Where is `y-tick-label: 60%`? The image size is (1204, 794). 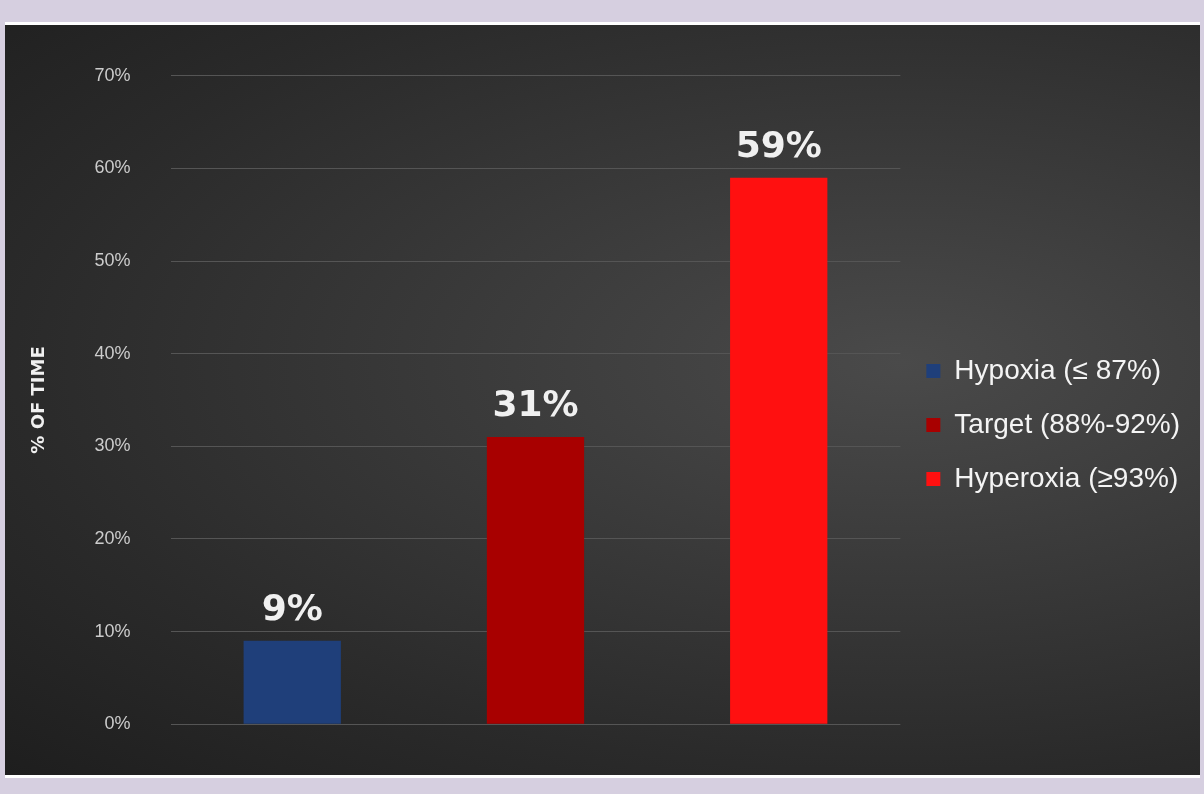
y-tick-label: 60% is located at coordinates (112, 167).